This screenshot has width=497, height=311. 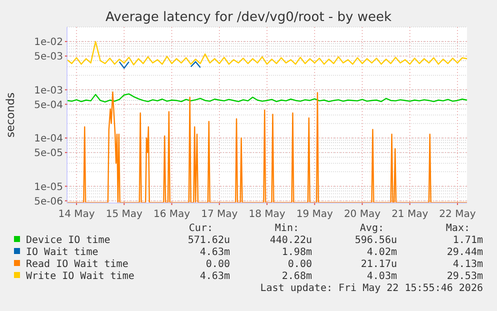 What do you see at coordinates (76, 214) in the screenshot?
I see `x-tick-label: 14 May` at bounding box center [76, 214].